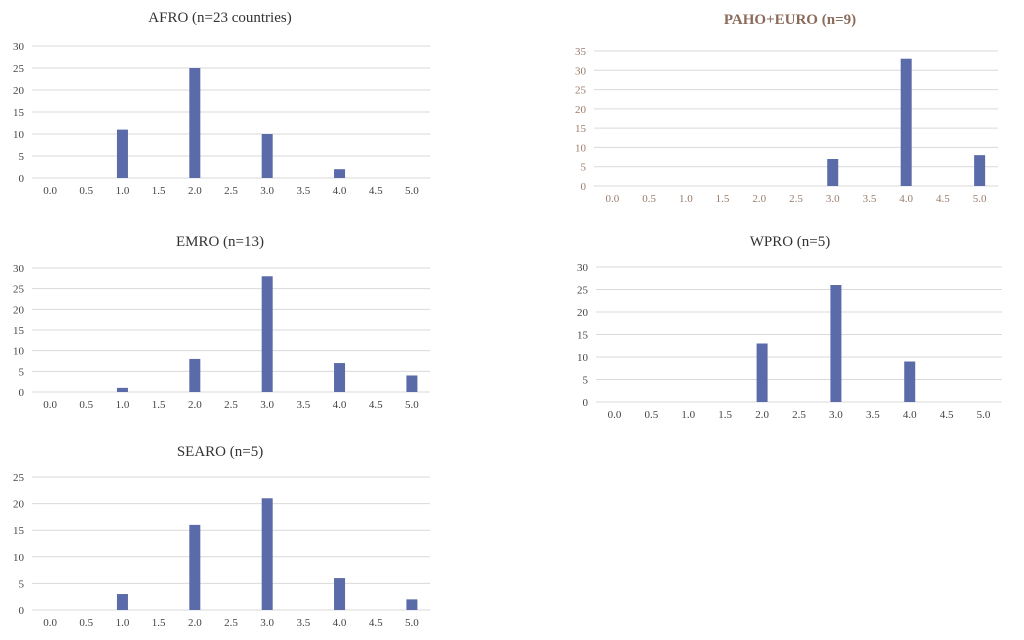  I want to click on chart-title: WPRO (n=5), so click(790, 242).